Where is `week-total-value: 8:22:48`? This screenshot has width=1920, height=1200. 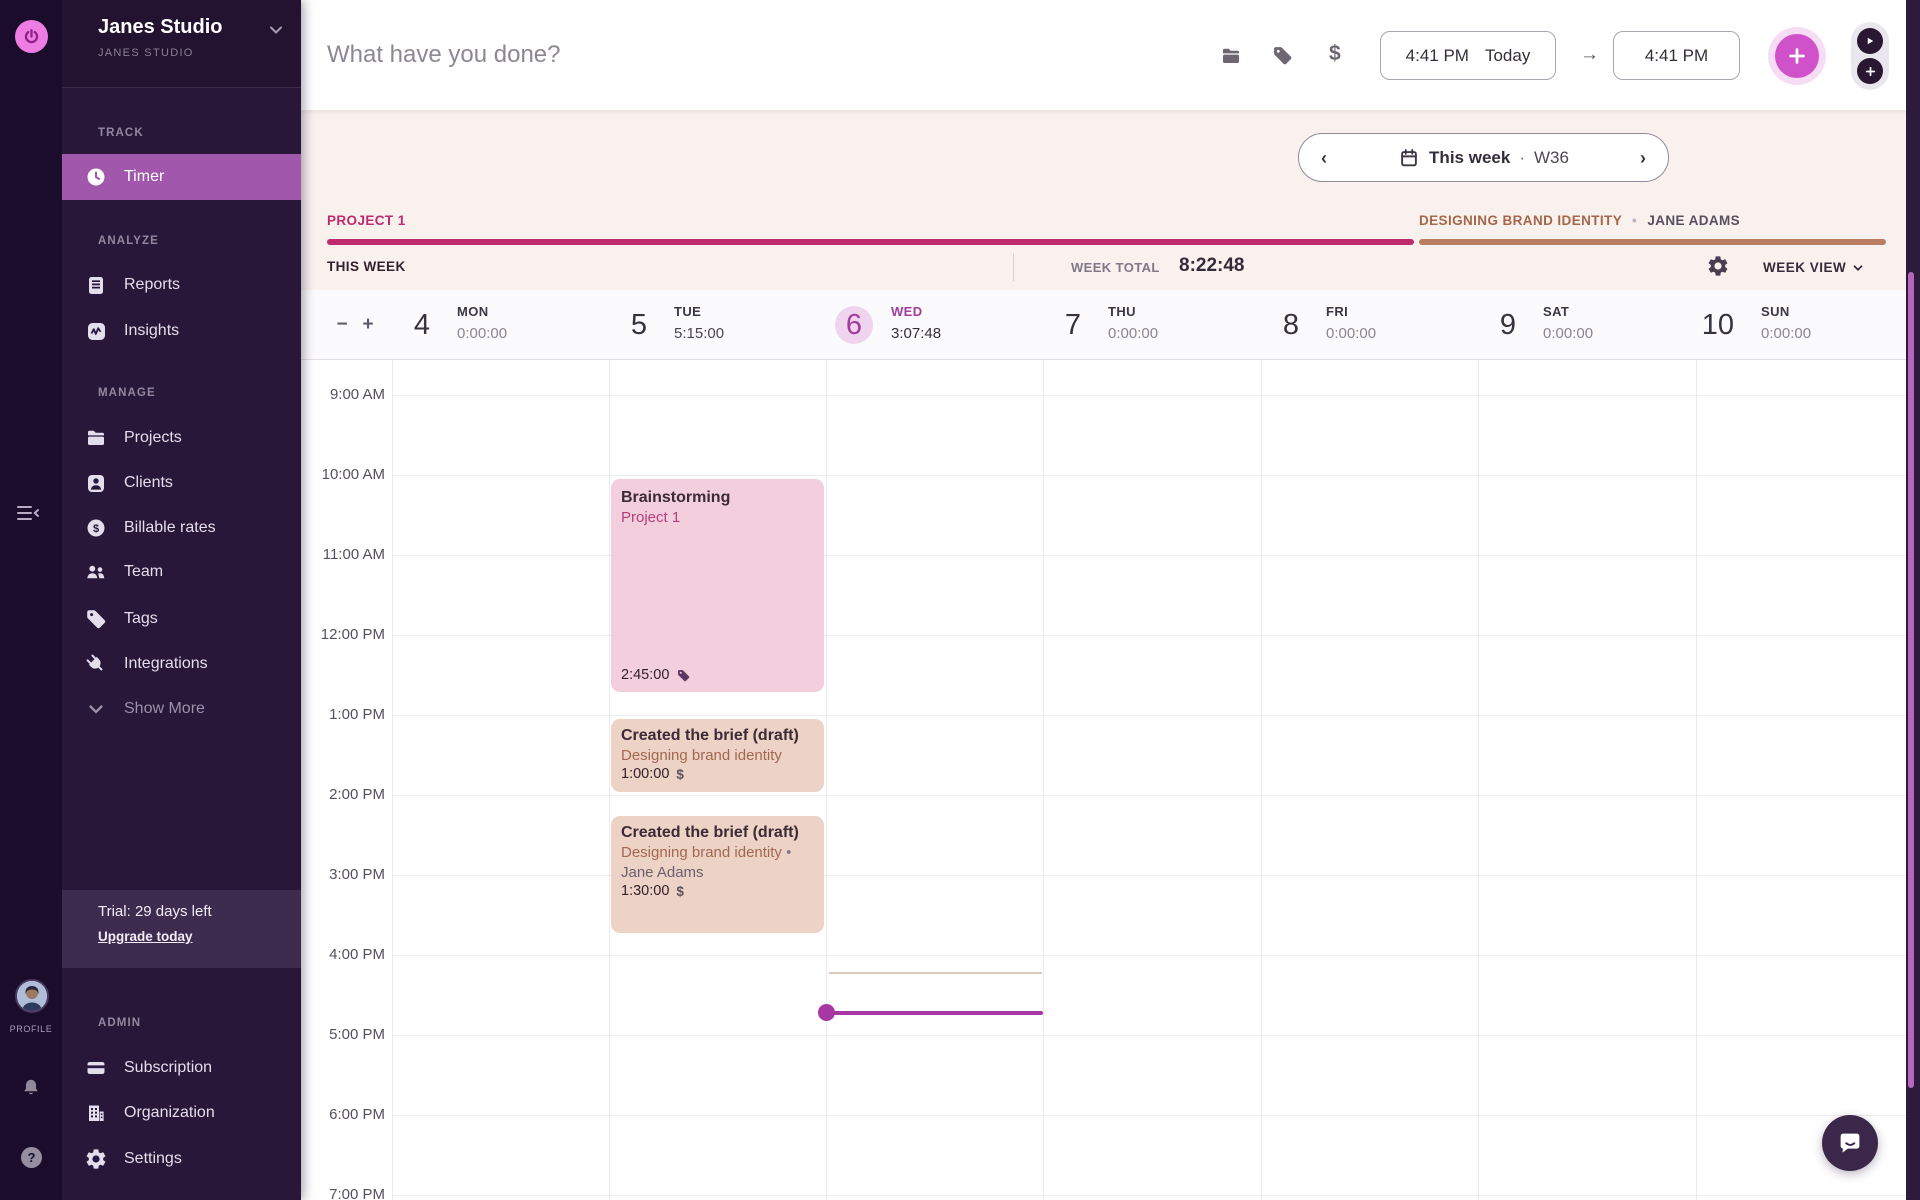 week-total-value: 8:22:48 is located at coordinates (1212, 265).